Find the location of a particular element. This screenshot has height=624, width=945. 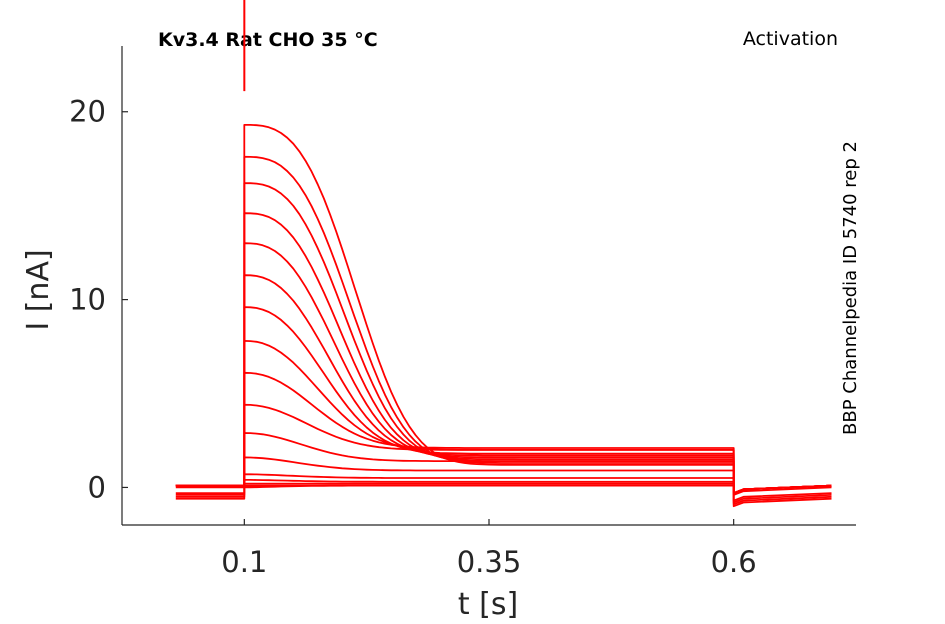

x-tick-label: 0.35 is located at coordinates (489, 562).